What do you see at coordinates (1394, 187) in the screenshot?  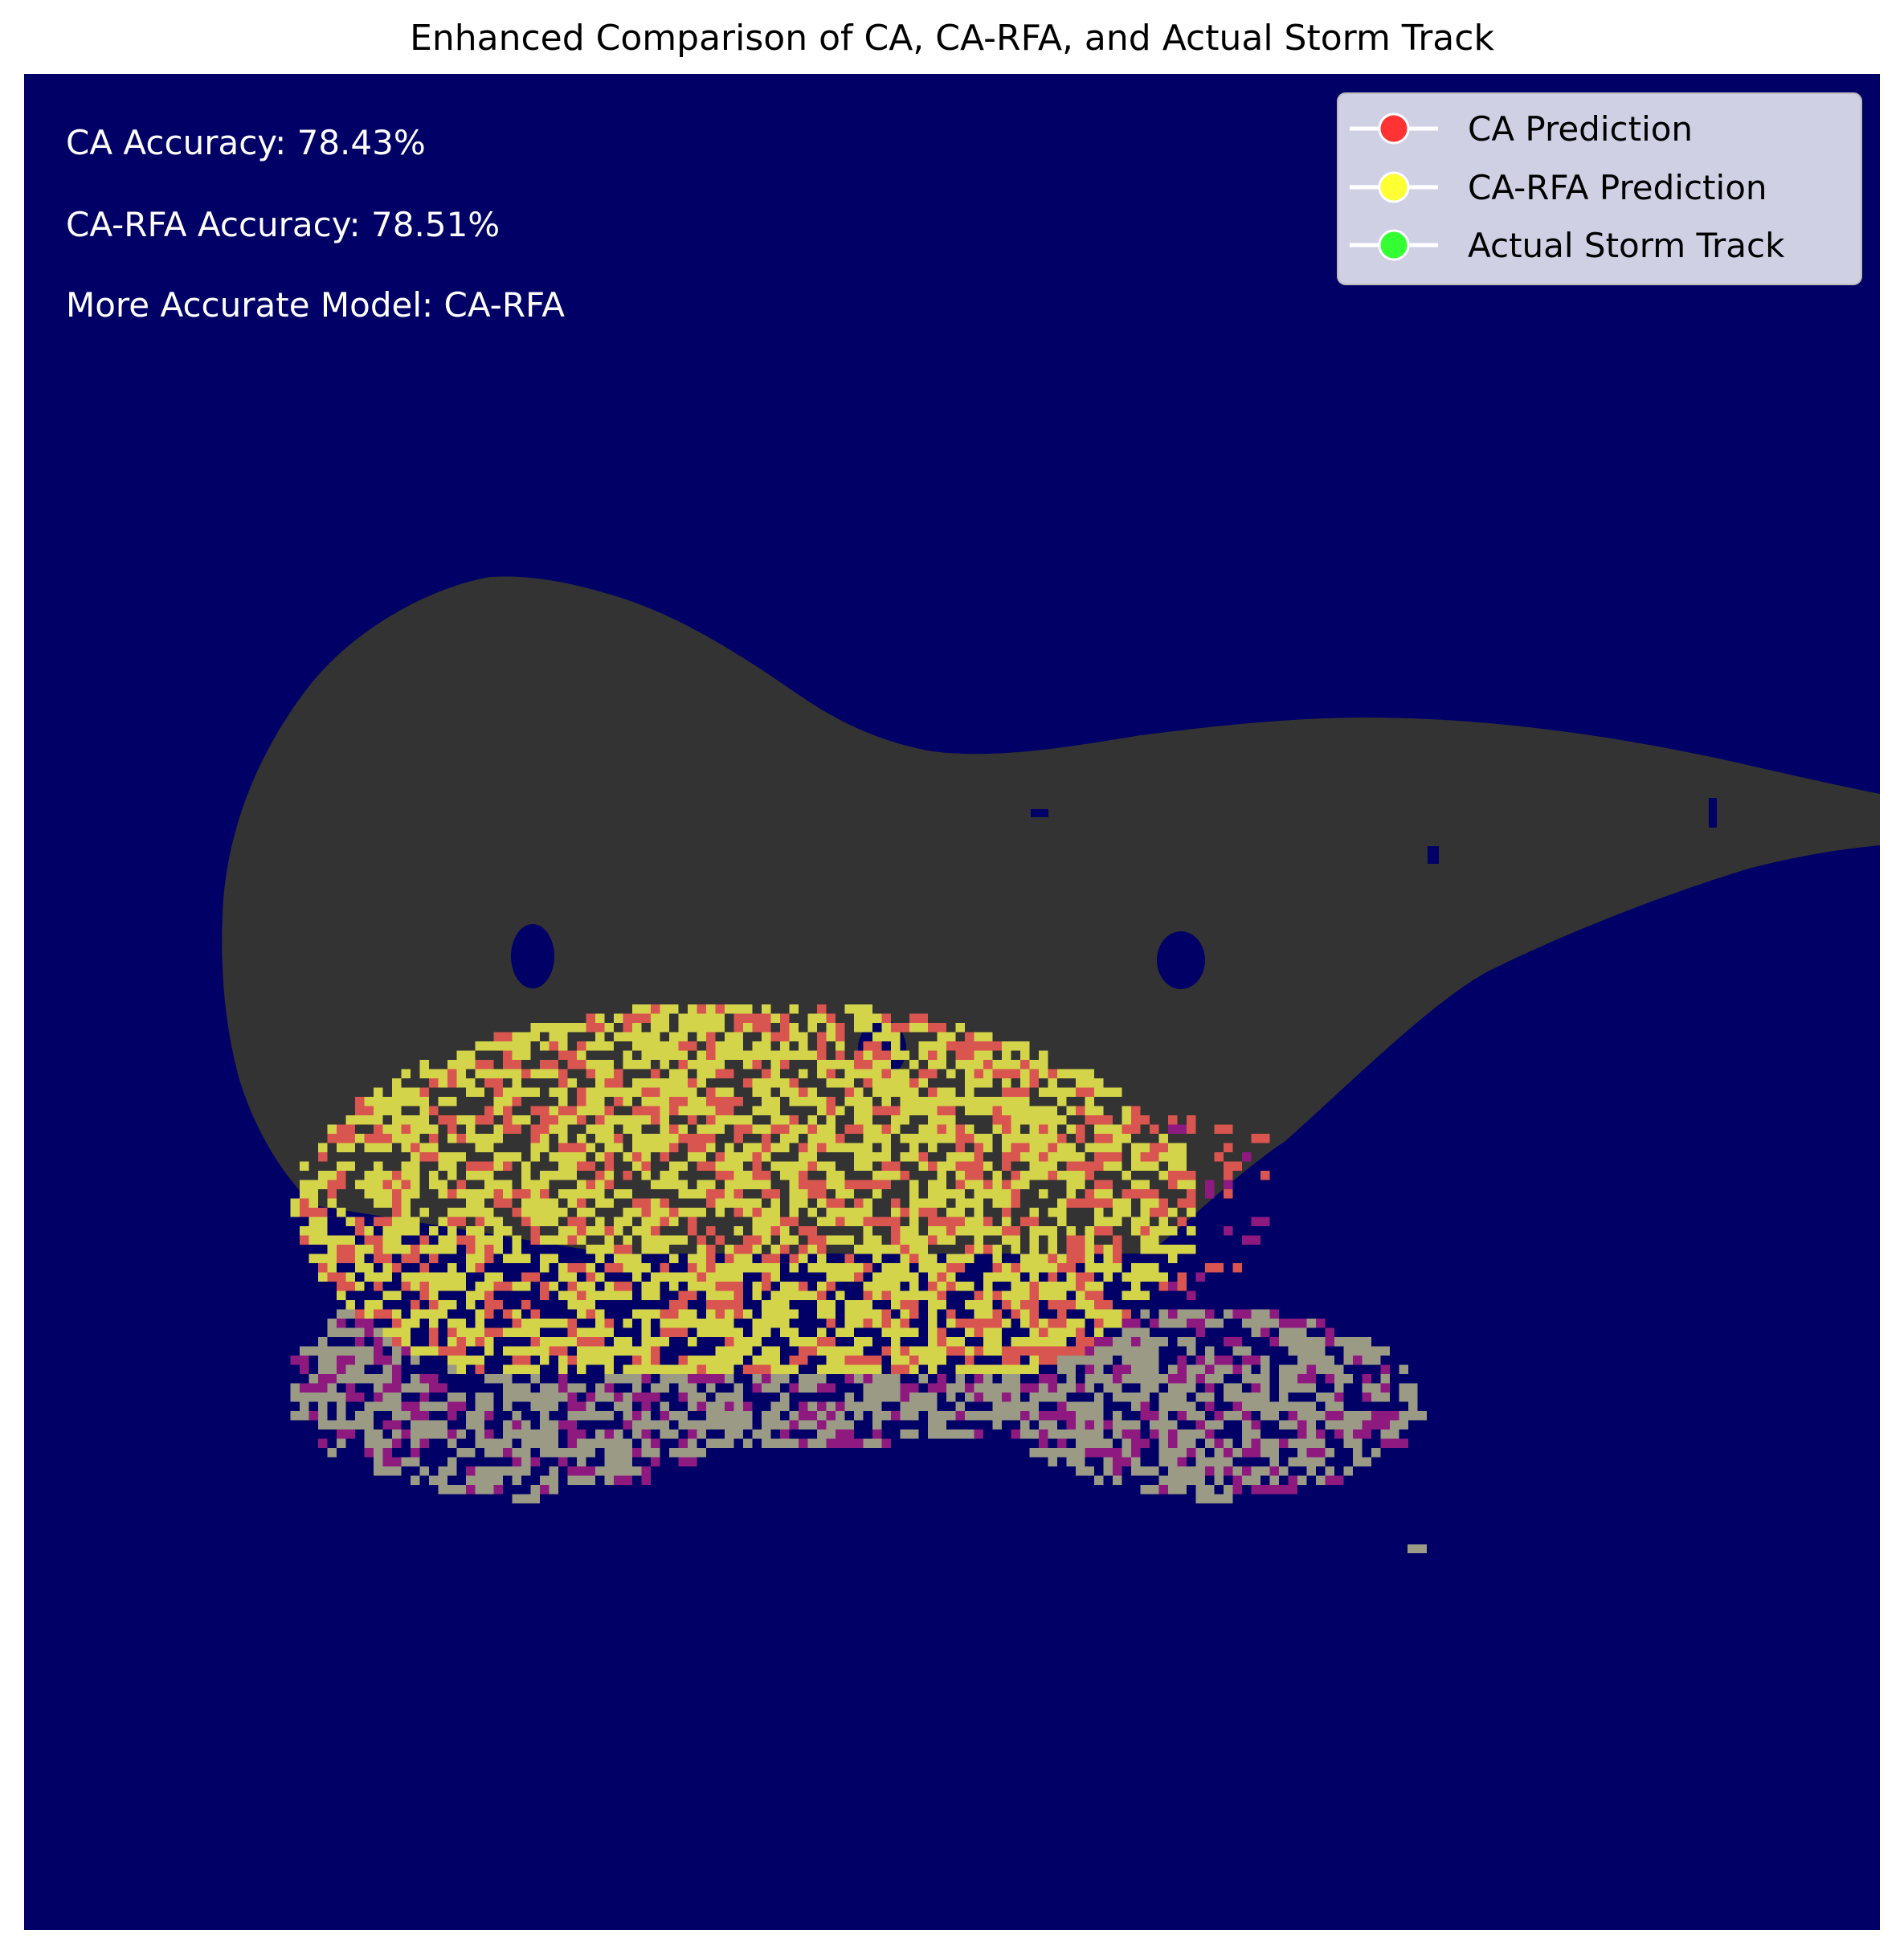 I see `legend-marker-yellow` at bounding box center [1394, 187].